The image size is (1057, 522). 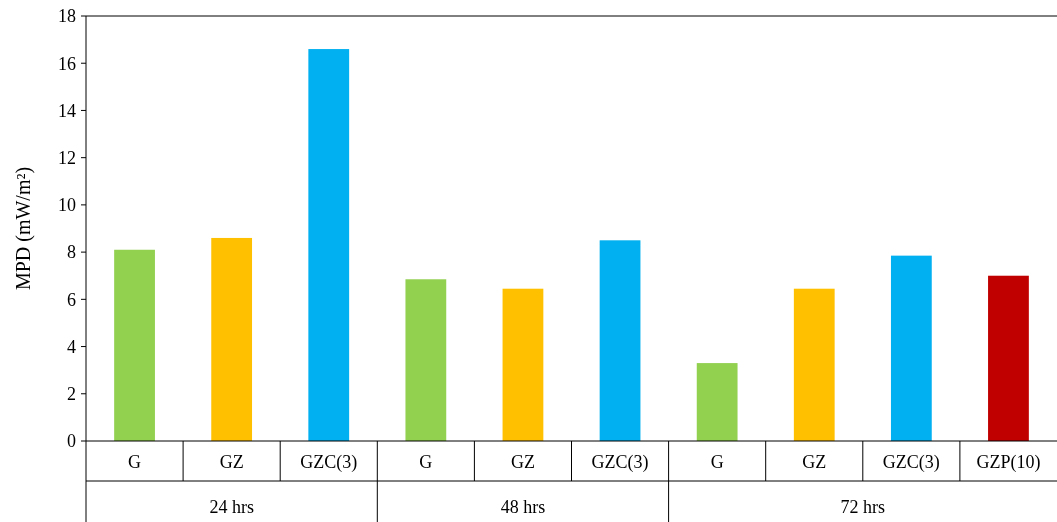 I want to click on y-axis-title: MPD (mW/m²), so click(x=23, y=228).